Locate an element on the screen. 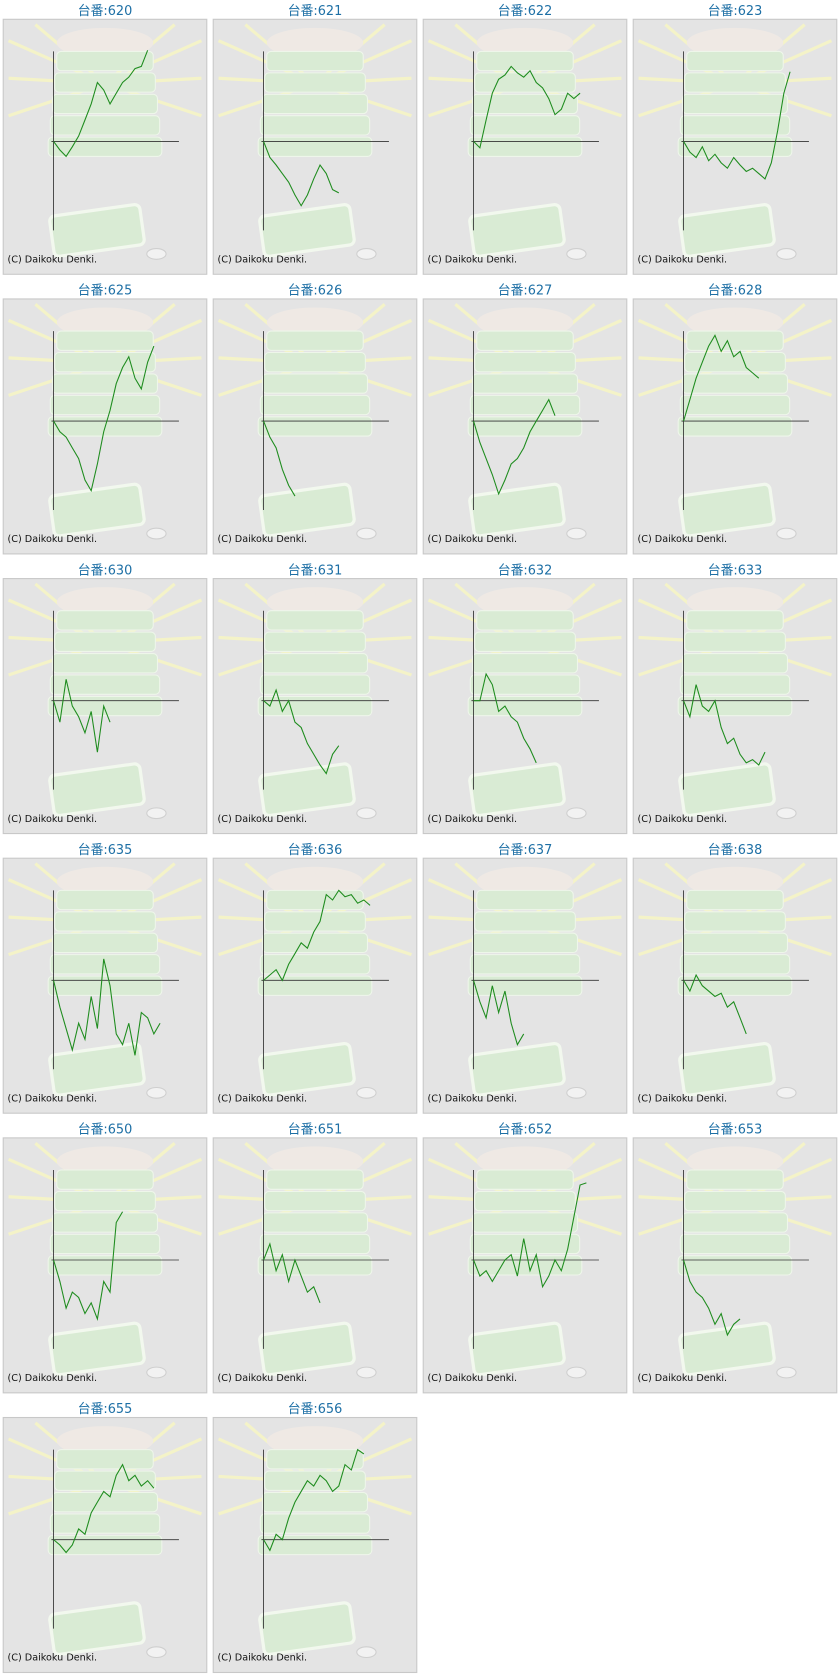 The image size is (840, 1680). chart-title: 台番:628 is located at coordinates (735, 291).